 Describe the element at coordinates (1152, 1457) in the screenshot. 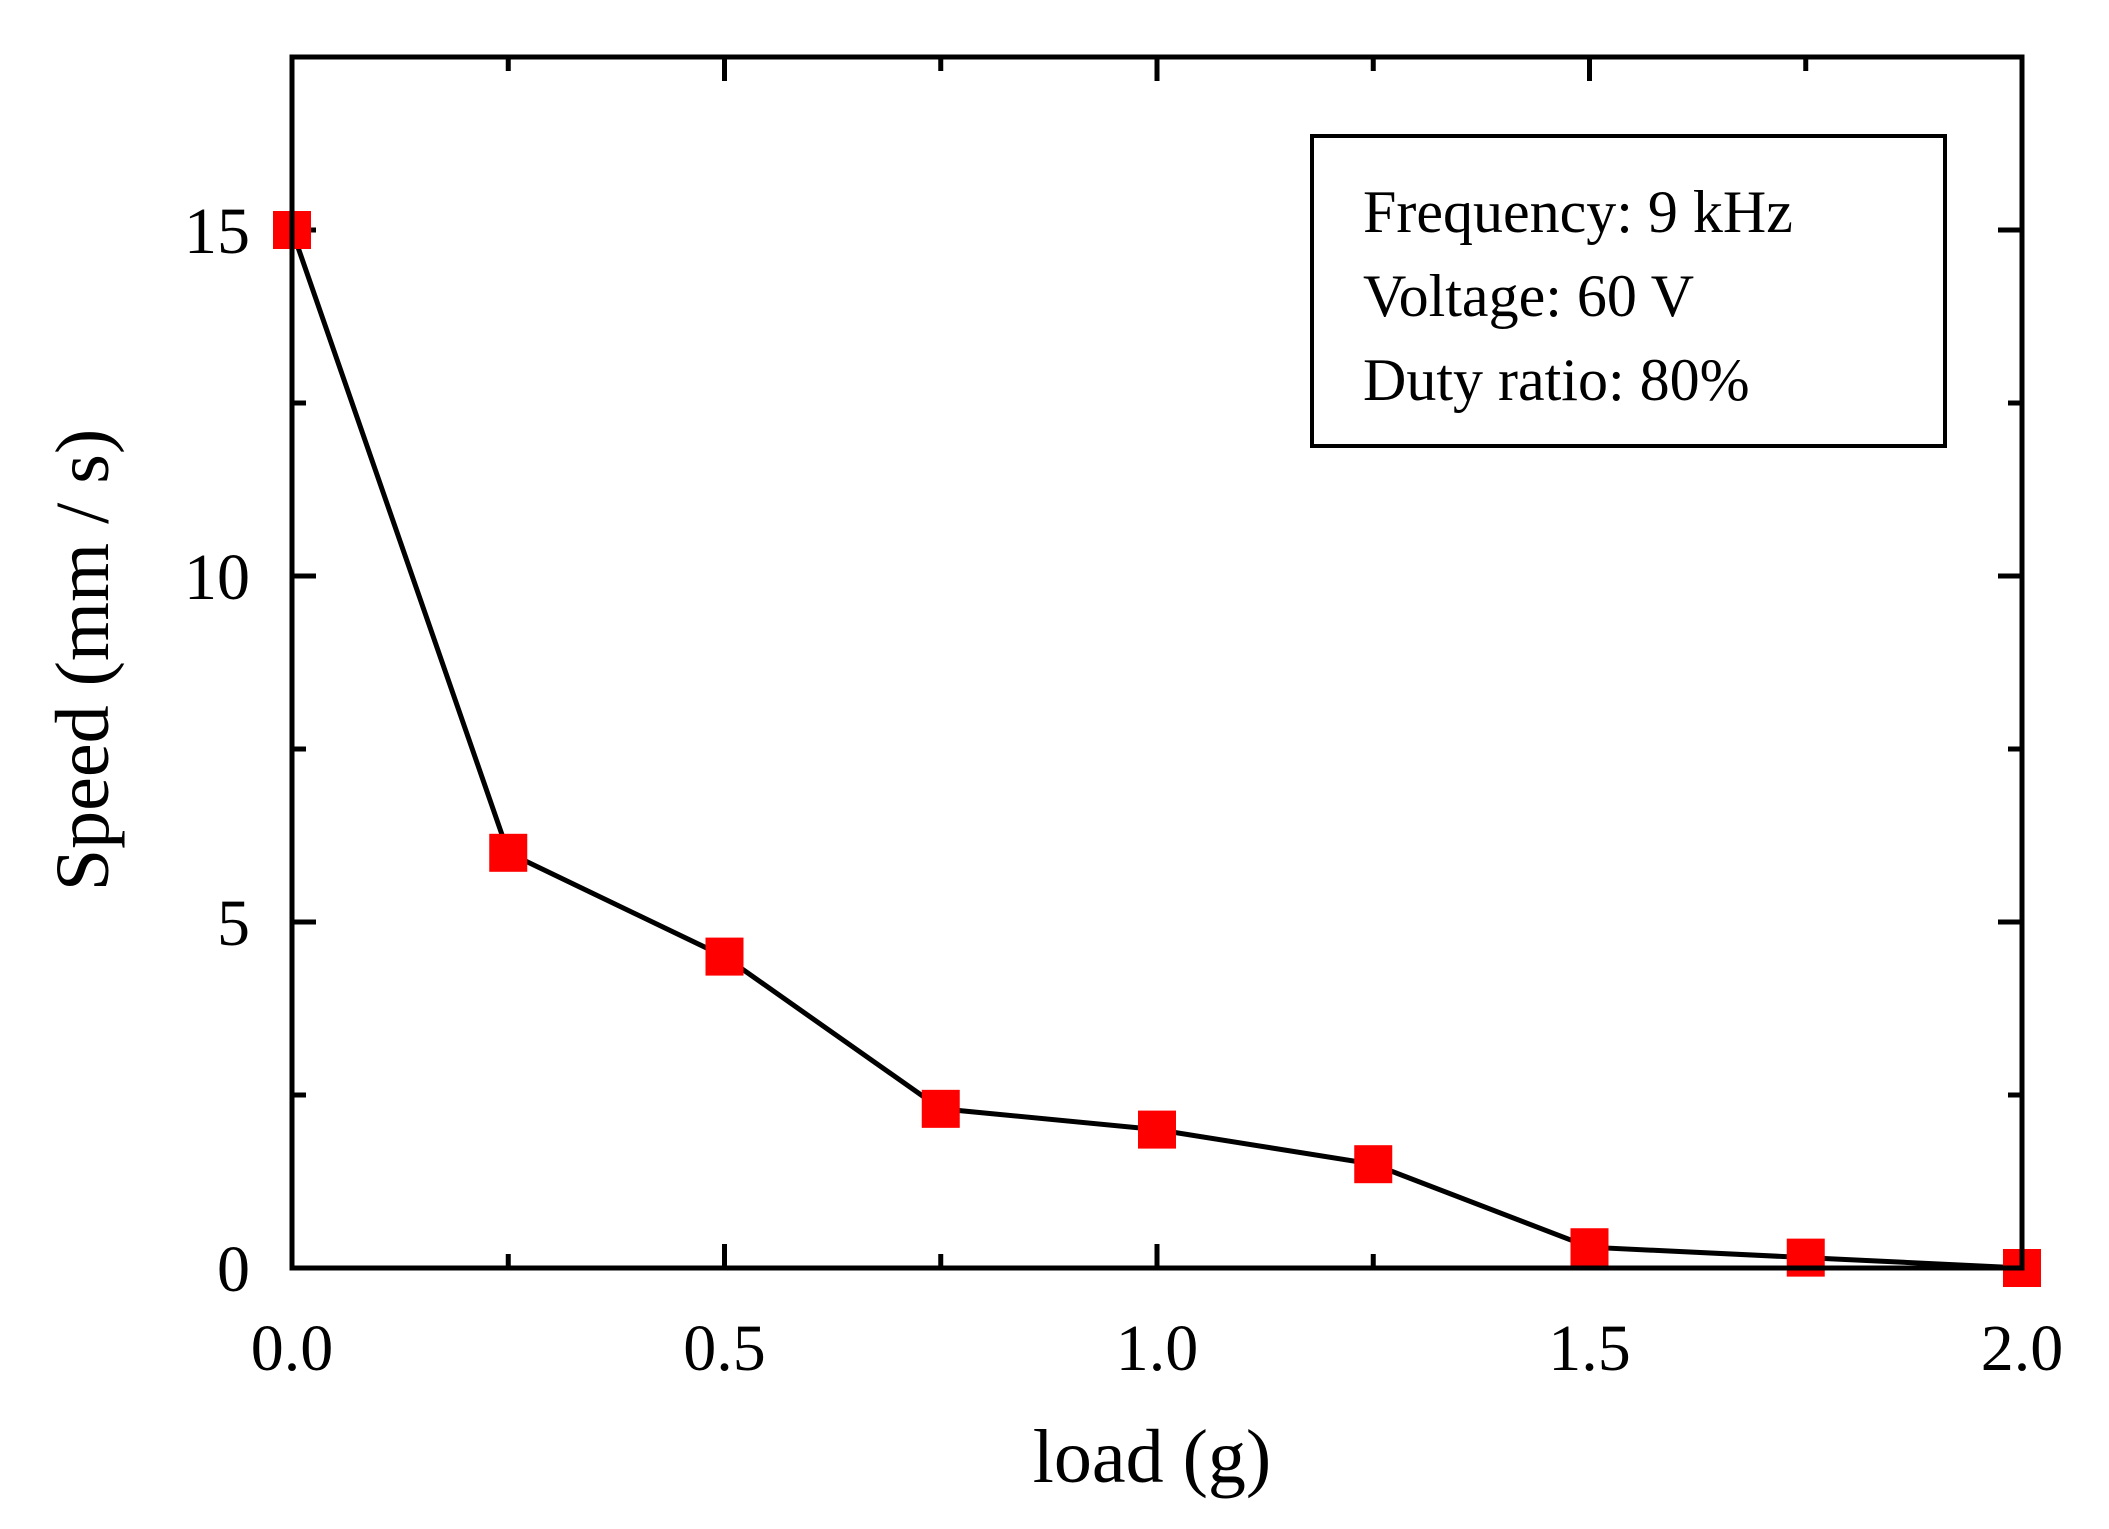

I see `x-axis-title: load (g)` at that location.